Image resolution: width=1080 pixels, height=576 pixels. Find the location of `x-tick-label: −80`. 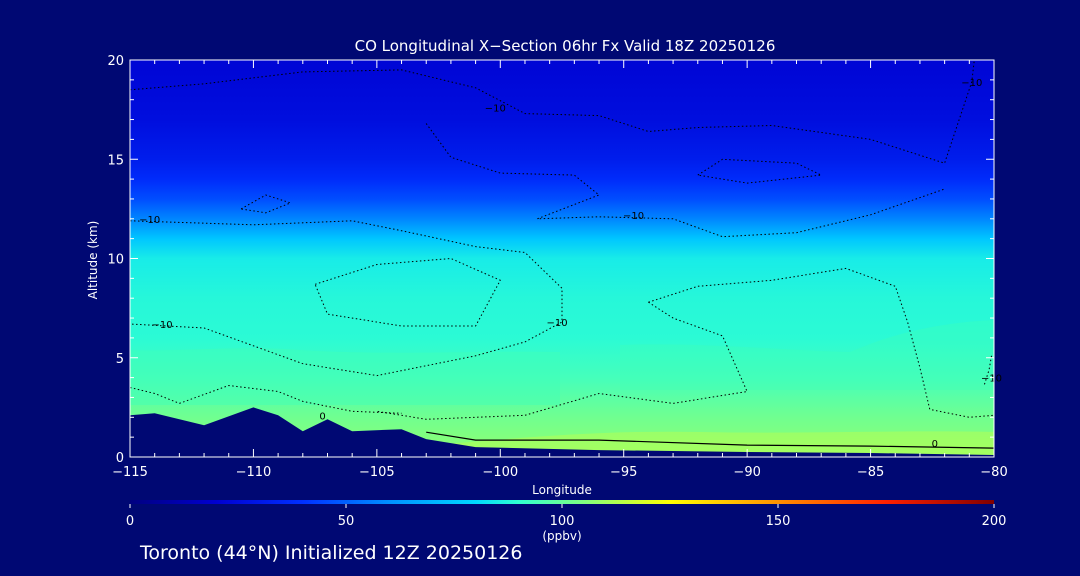

x-tick-label: −80 is located at coordinates (993, 472).